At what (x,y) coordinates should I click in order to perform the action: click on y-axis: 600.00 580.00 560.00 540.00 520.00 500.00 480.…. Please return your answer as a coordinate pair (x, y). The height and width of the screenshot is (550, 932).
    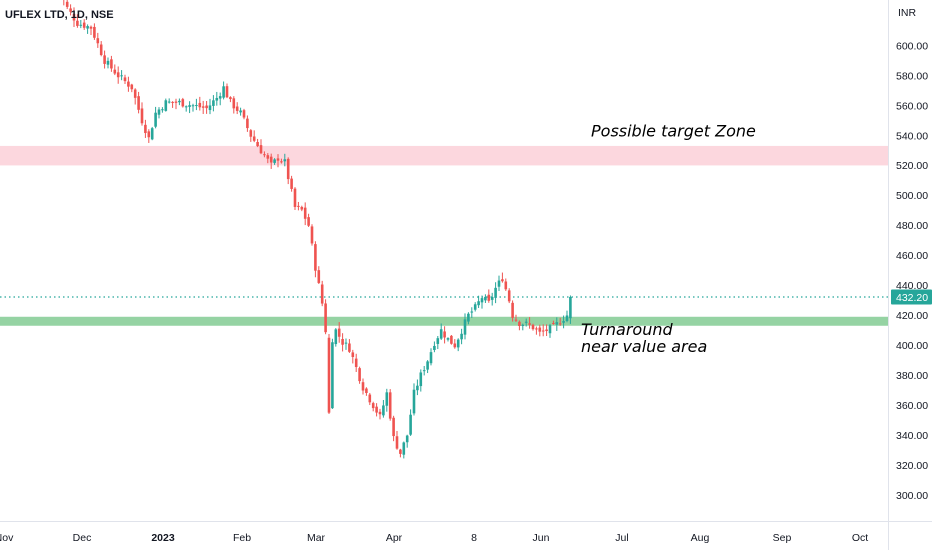
    Looking at the image, I should click on (911, 271).